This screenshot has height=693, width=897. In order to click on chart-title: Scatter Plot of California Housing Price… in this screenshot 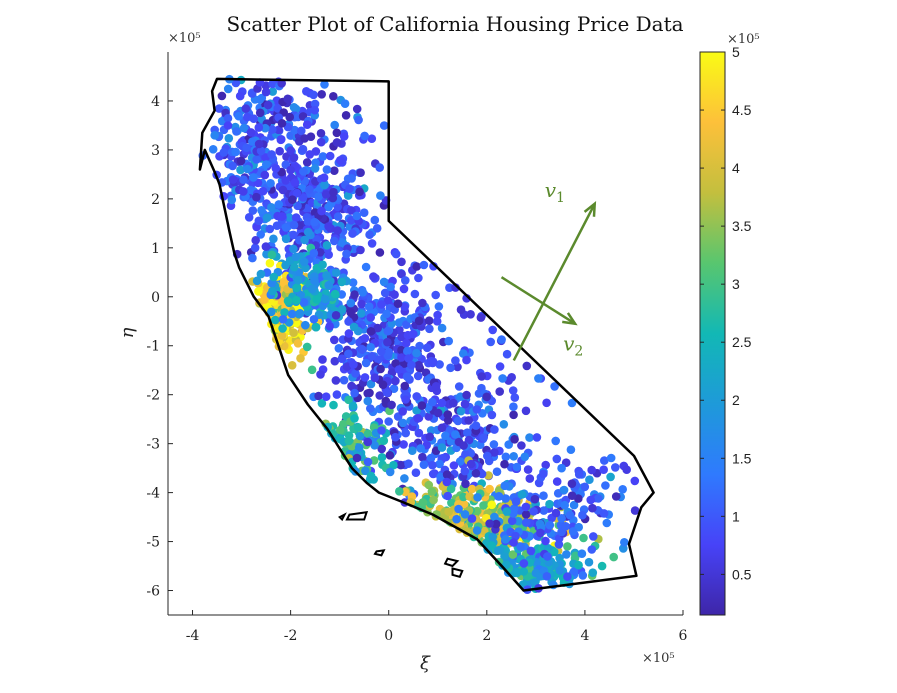, I will do `click(454, 24)`.